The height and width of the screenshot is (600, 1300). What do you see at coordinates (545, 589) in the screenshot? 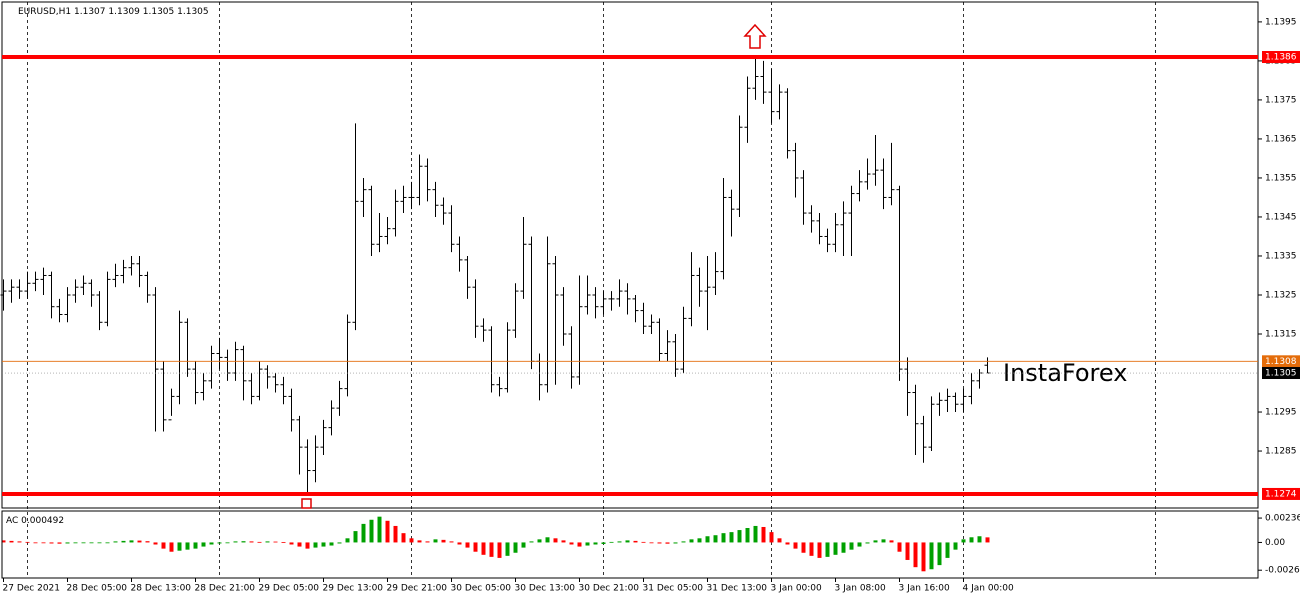
I see `x-tick-label: 30 Dec 13:00` at bounding box center [545, 589].